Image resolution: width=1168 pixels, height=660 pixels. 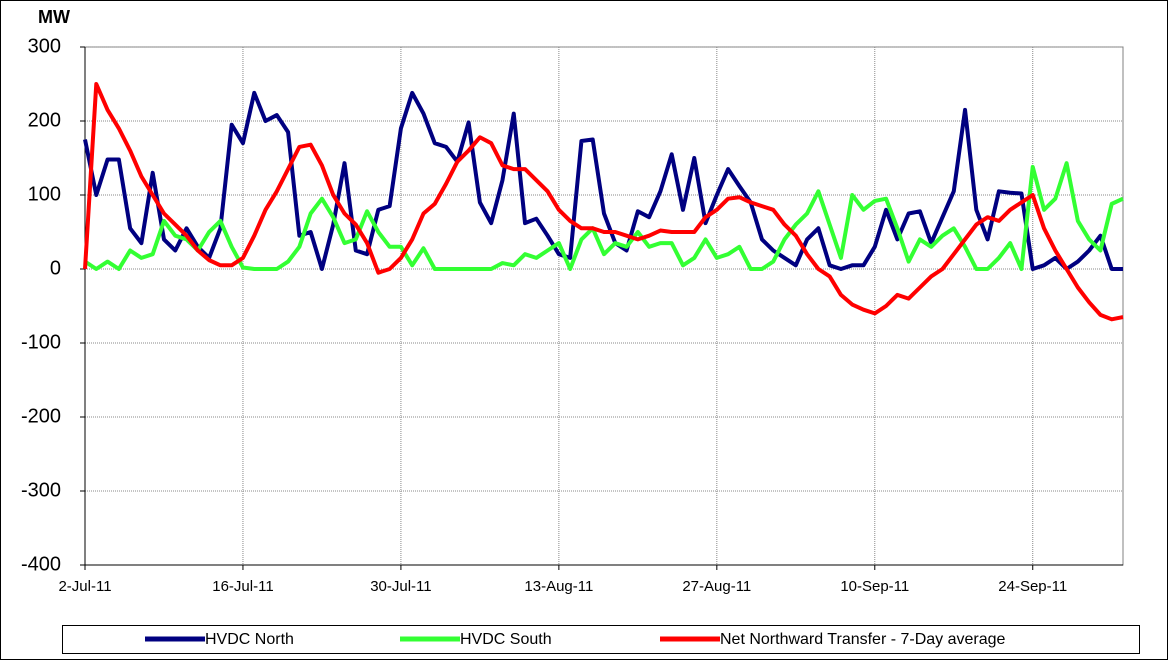 I want to click on x-tick-label: 30-Jul-11, so click(x=400, y=586).